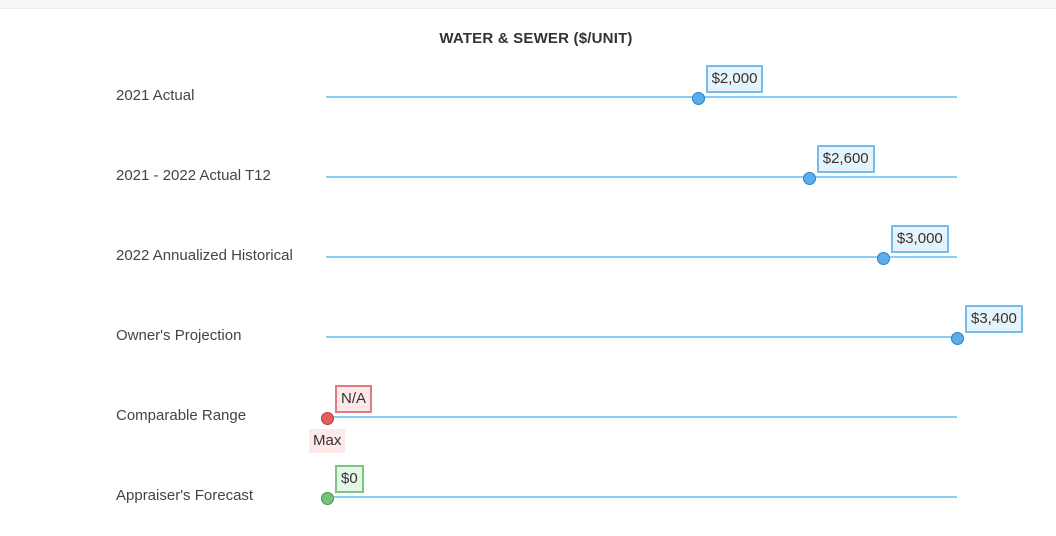 This screenshot has height=536, width=1056. Describe the element at coordinates (528, 4) in the screenshot. I see `top-strip` at that location.